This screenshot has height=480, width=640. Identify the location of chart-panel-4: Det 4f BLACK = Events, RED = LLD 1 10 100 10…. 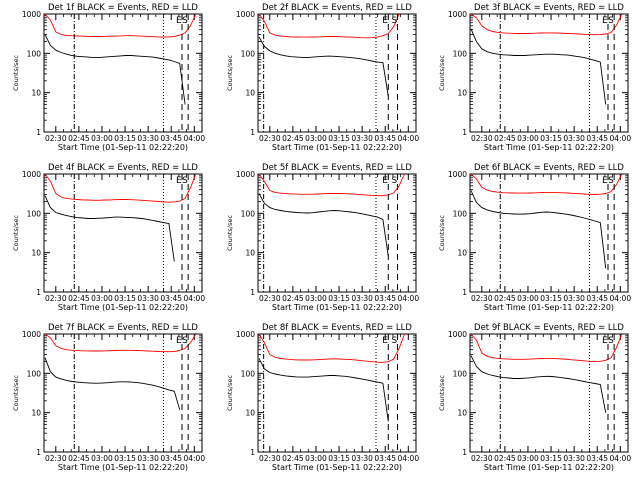
(108, 237).